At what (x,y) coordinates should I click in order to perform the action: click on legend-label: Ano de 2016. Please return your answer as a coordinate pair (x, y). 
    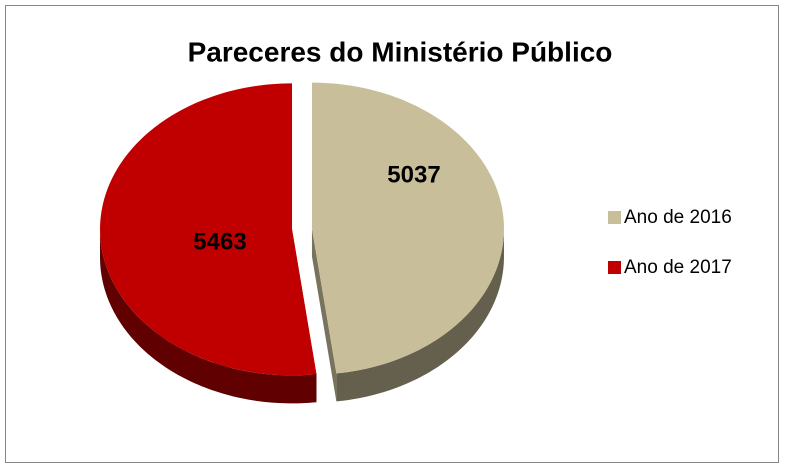
    Looking at the image, I should click on (678, 217).